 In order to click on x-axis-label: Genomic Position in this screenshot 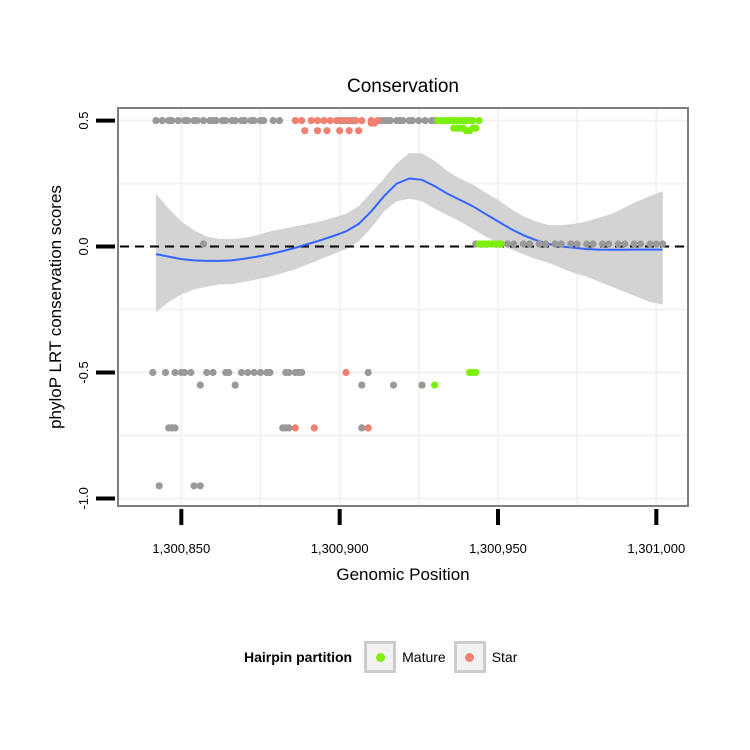, I will do `click(402, 574)`.